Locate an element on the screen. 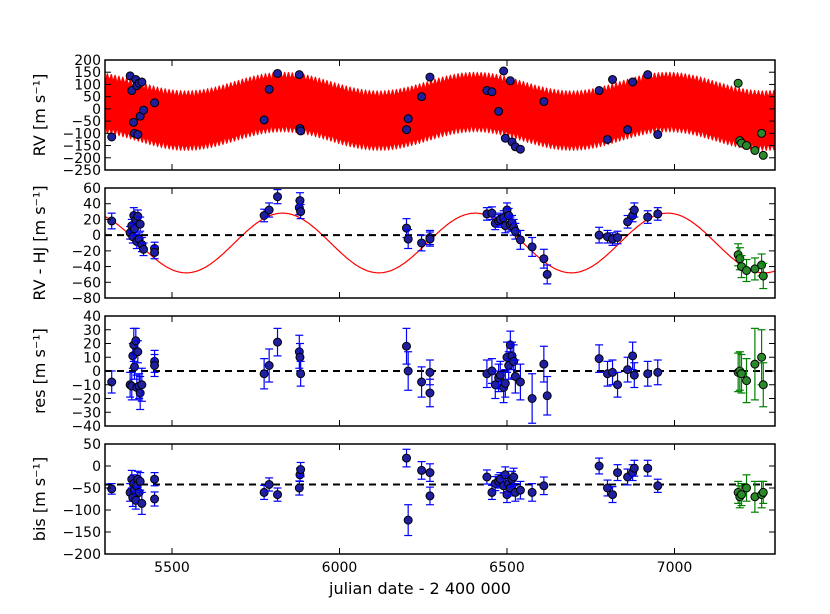 This screenshot has width=830, height=614. y-tick-label: −150 is located at coordinates (82, 147).